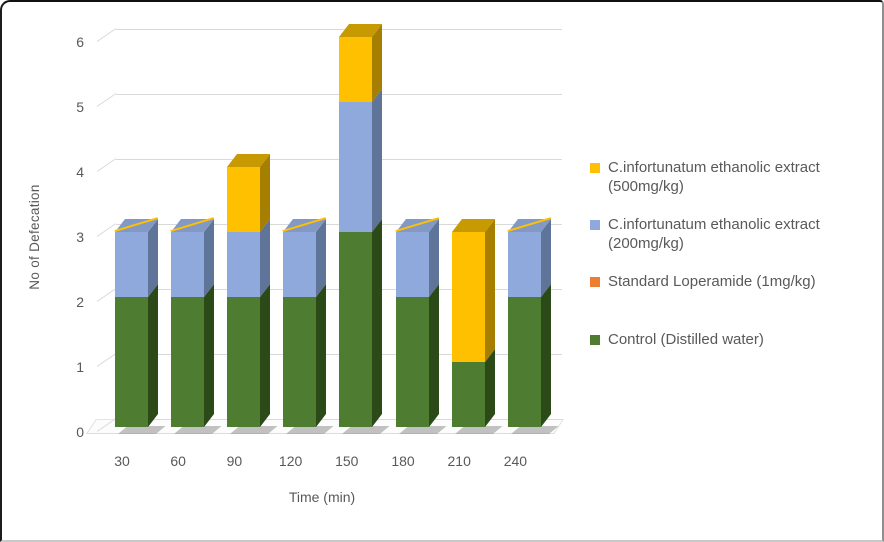 The image size is (884, 542). What do you see at coordinates (234, 461) in the screenshot?
I see `x-tick-label: 90` at bounding box center [234, 461].